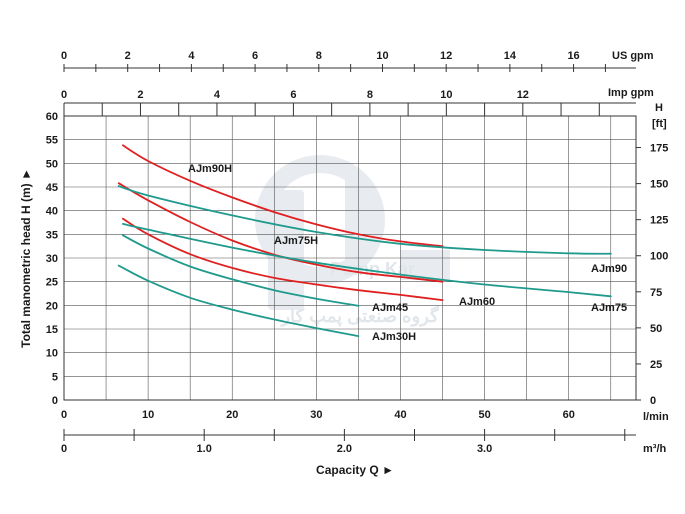 The width and height of the screenshot is (685, 514). What do you see at coordinates (569, 415) in the screenshot?
I see `x-tick-label: 60` at bounding box center [569, 415].